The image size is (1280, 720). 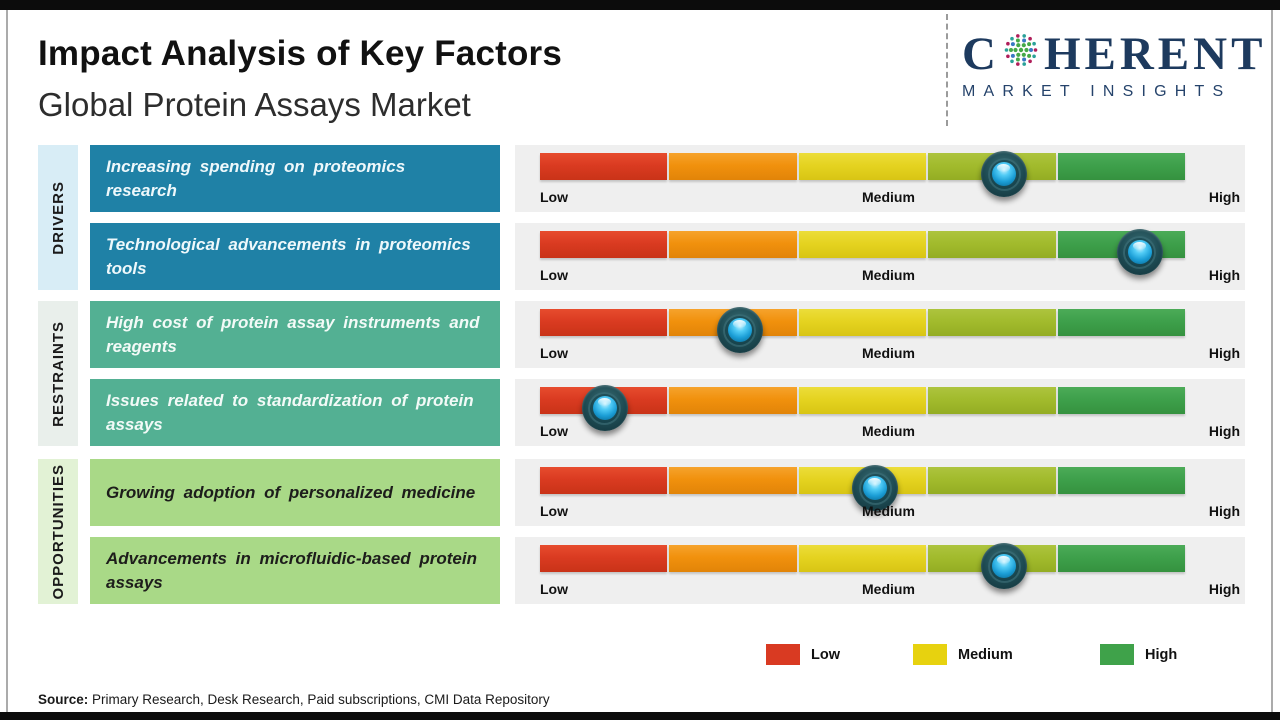 I want to click on right-border, so click(x=1272, y=361).